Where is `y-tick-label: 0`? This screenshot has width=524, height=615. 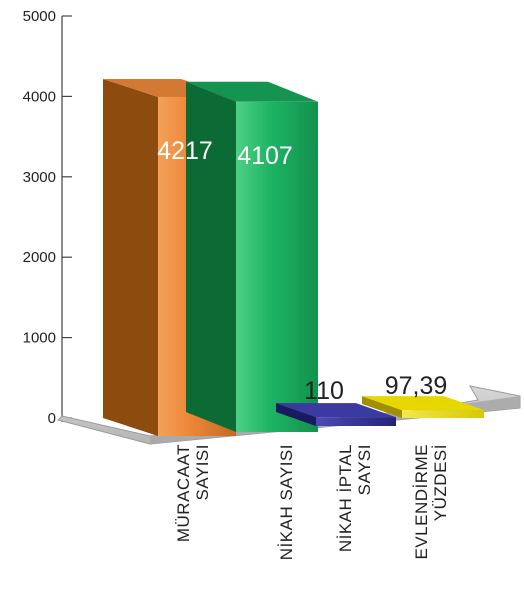
y-tick-label: 0 is located at coordinates (52, 418).